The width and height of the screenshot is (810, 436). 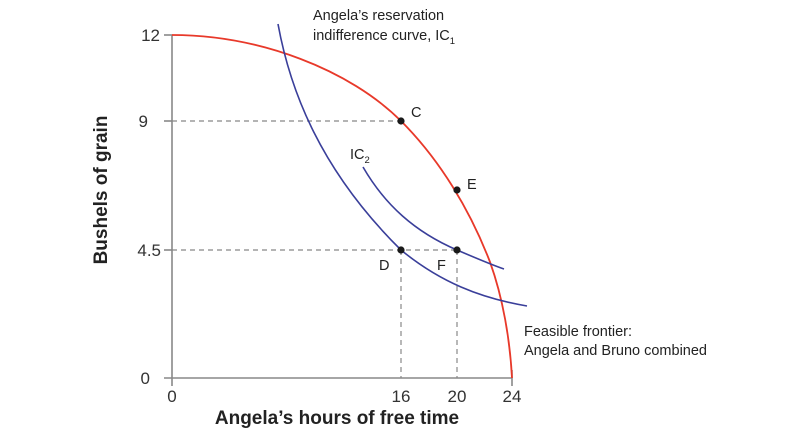 What do you see at coordinates (337, 418) in the screenshot?
I see `x-axis-title: Angela’s hours of free time` at bounding box center [337, 418].